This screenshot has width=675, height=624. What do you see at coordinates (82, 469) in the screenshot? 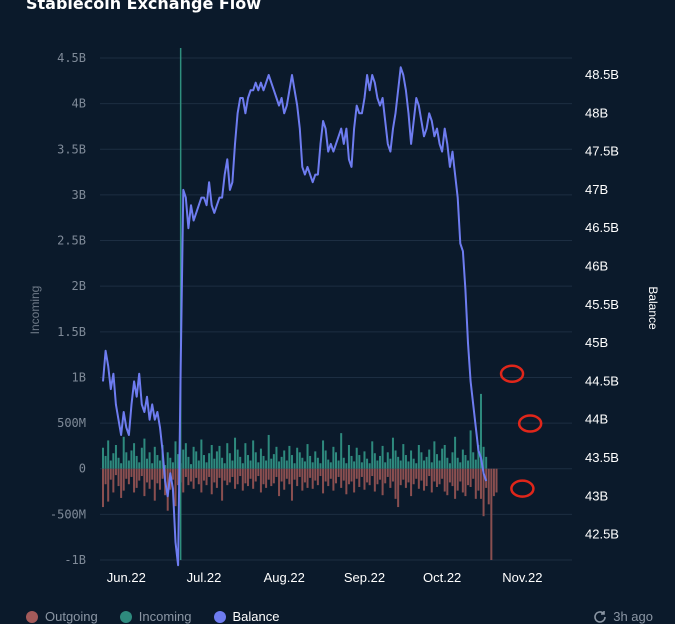
I see `y-tick-label-left: 0` at bounding box center [82, 469].